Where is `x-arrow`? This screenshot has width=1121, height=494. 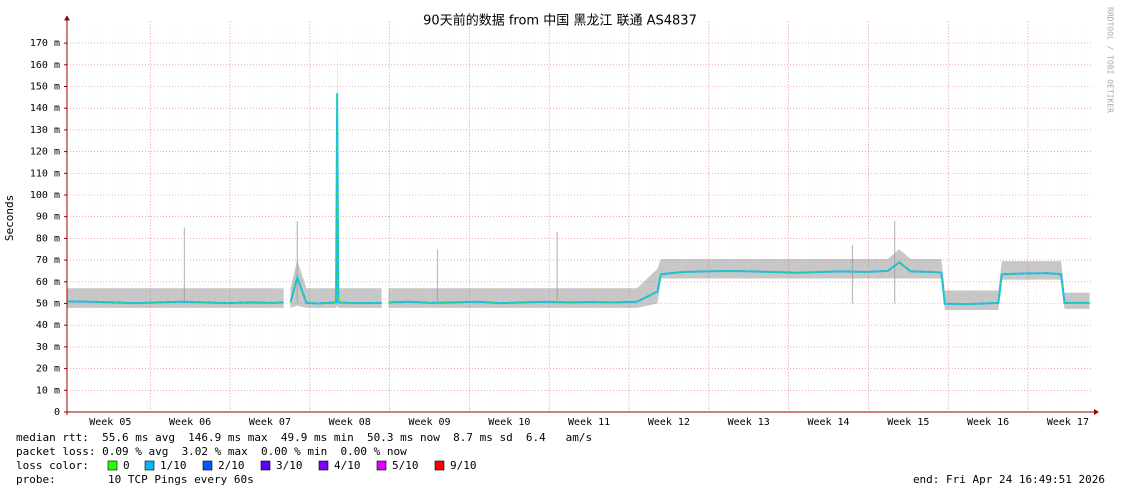 x-arrow is located at coordinates (1096, 412).